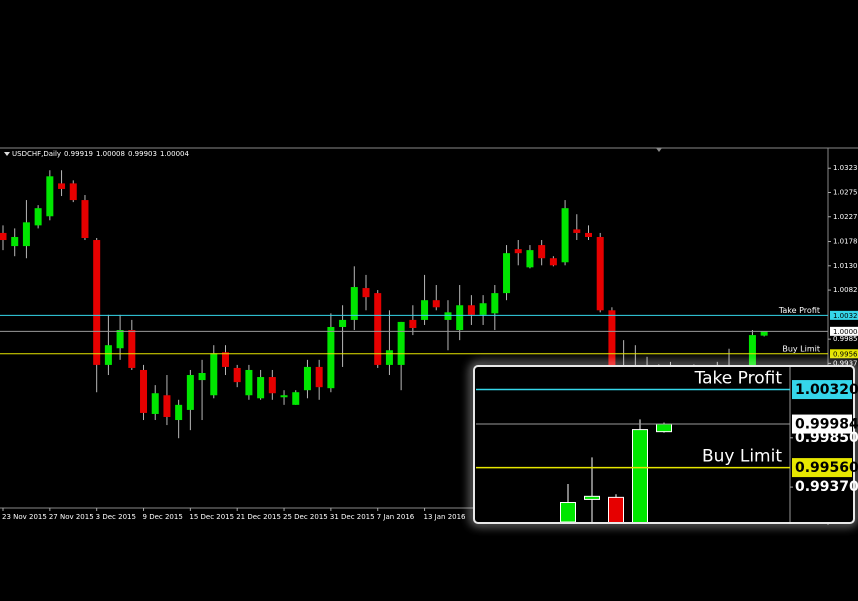  I want to click on x-tick-label: 7 Jan 2016, so click(396, 517).